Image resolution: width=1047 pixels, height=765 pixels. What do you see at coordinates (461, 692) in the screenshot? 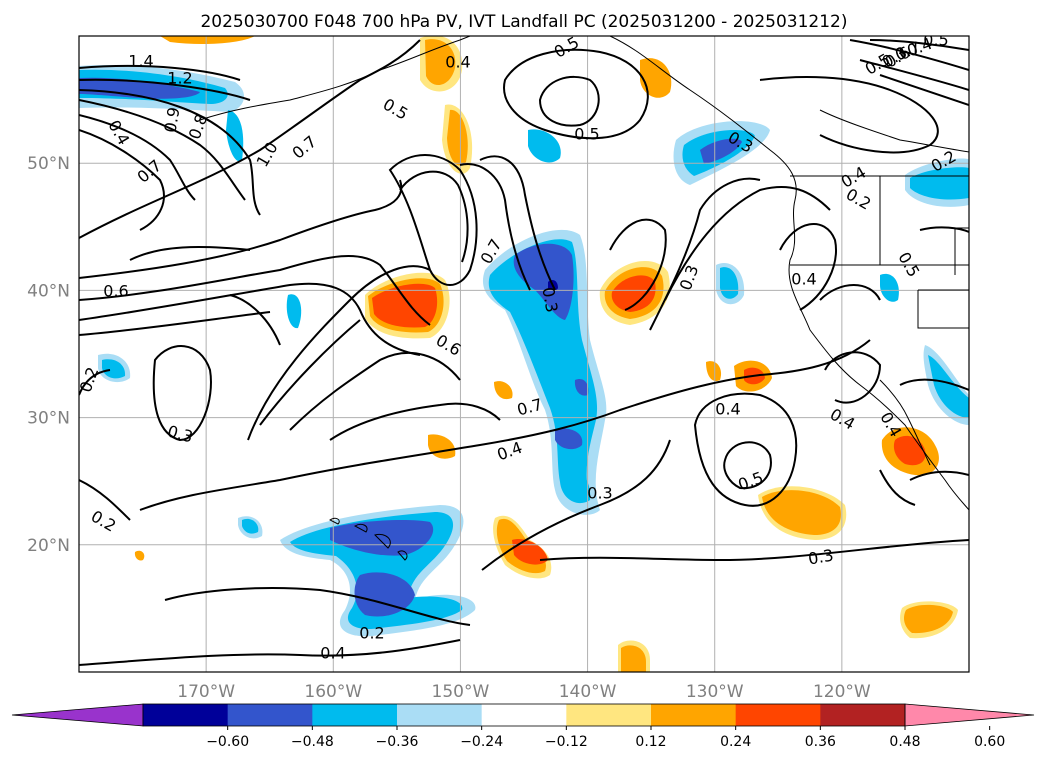
I see `longitude-label: 150°W` at bounding box center [461, 692].